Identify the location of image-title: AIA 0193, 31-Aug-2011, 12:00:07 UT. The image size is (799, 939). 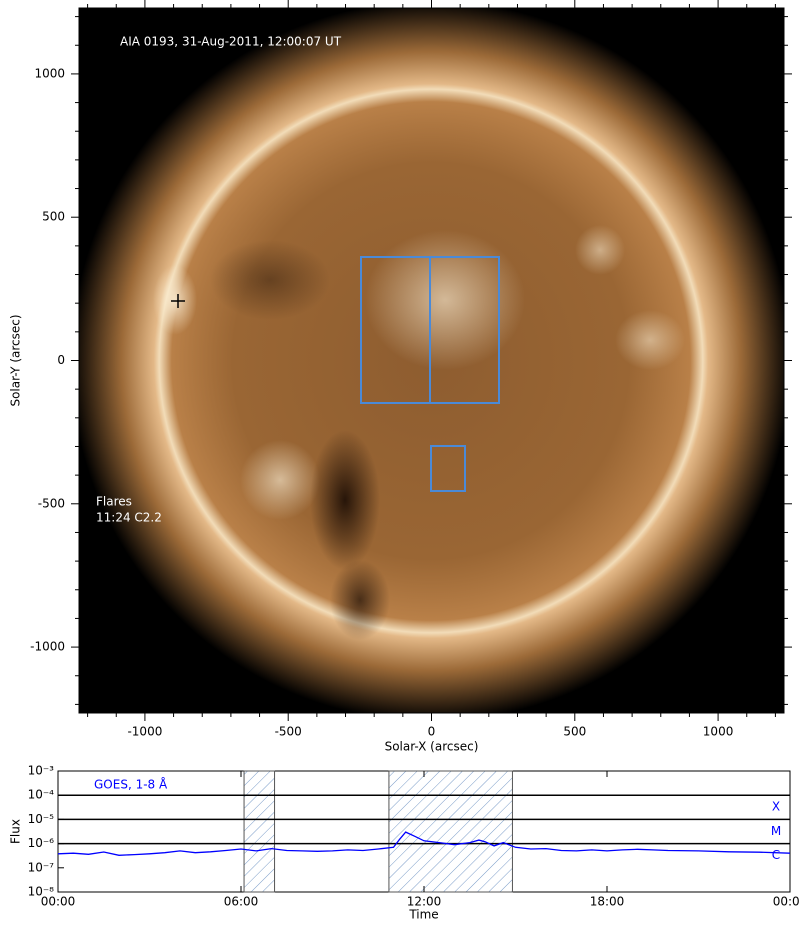
(231, 42).